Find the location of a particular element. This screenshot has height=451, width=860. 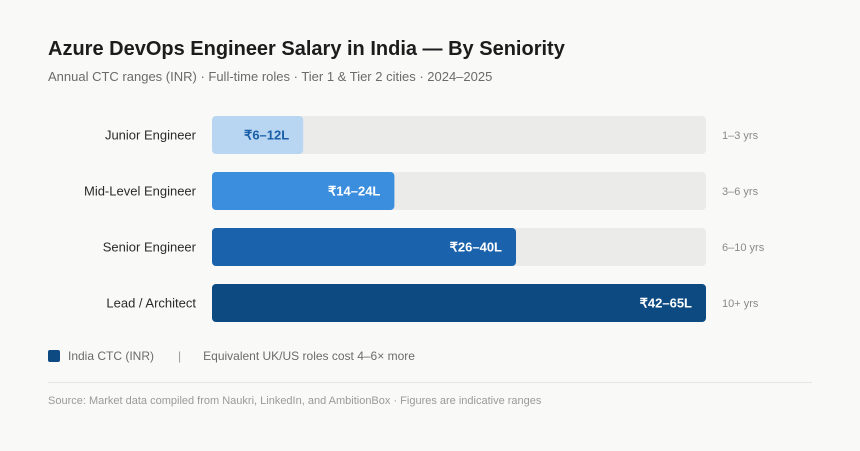

legend-swatch is located at coordinates (54, 356).